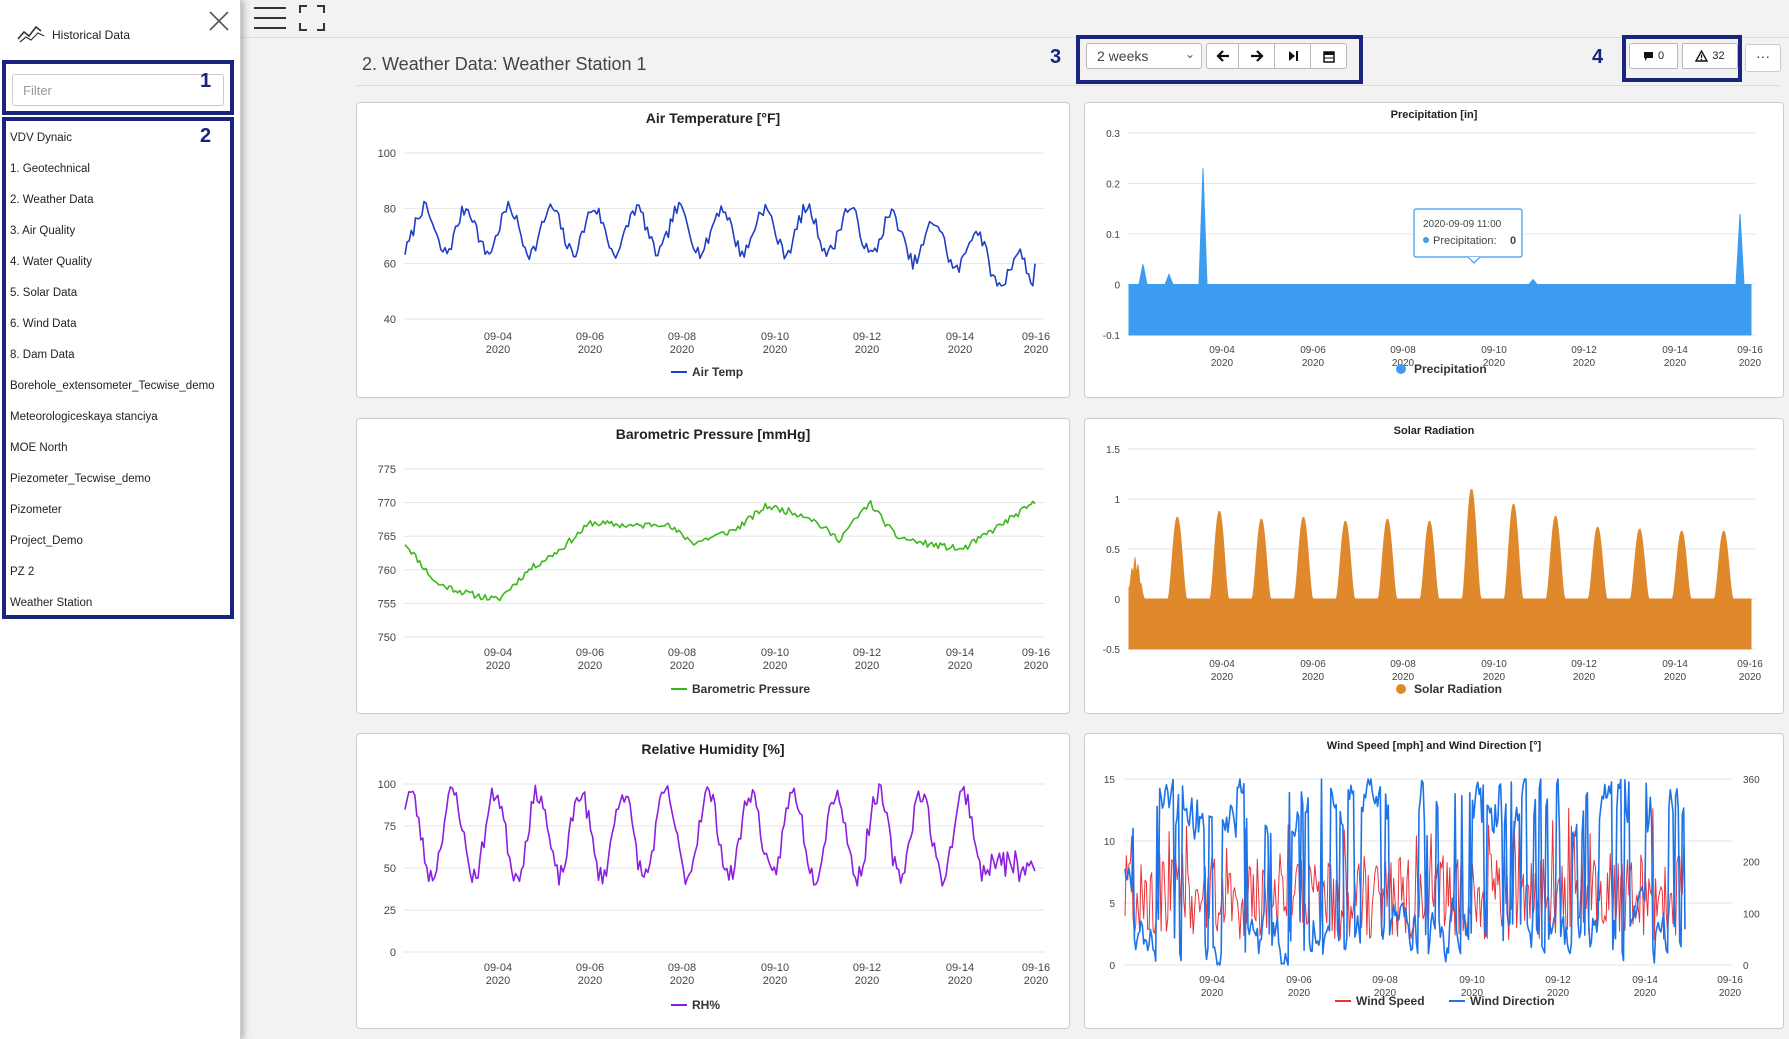 The width and height of the screenshot is (1789, 1039). I want to click on series-area-solar, so click(1440, 569).